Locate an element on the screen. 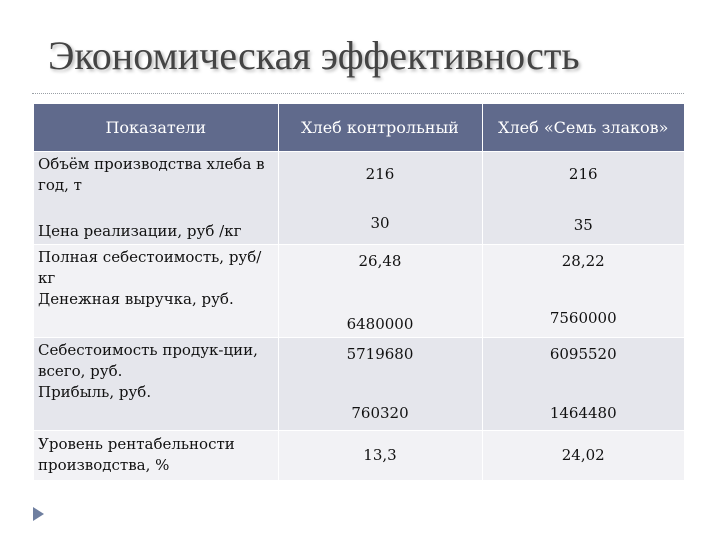 This screenshot has height=540, width=720. control-value-cell: 26,48 6480000 is located at coordinates (379, 291).